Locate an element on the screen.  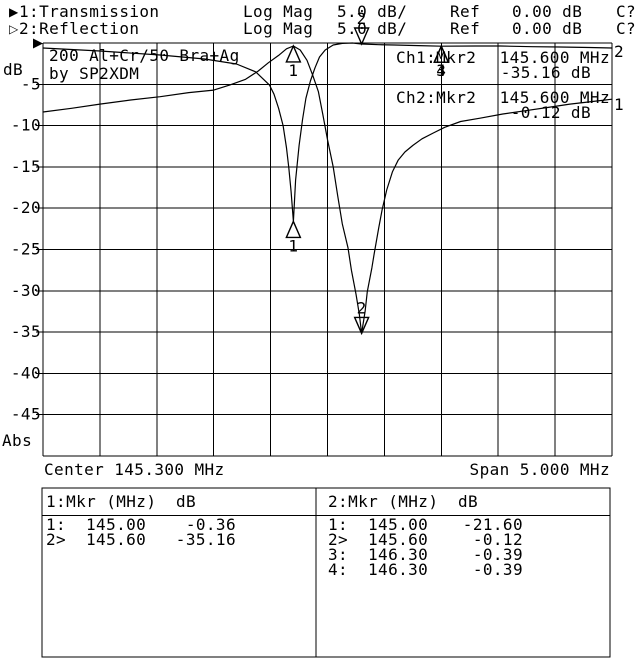
channel2-format: Log Mag is located at coordinates (278, 28).